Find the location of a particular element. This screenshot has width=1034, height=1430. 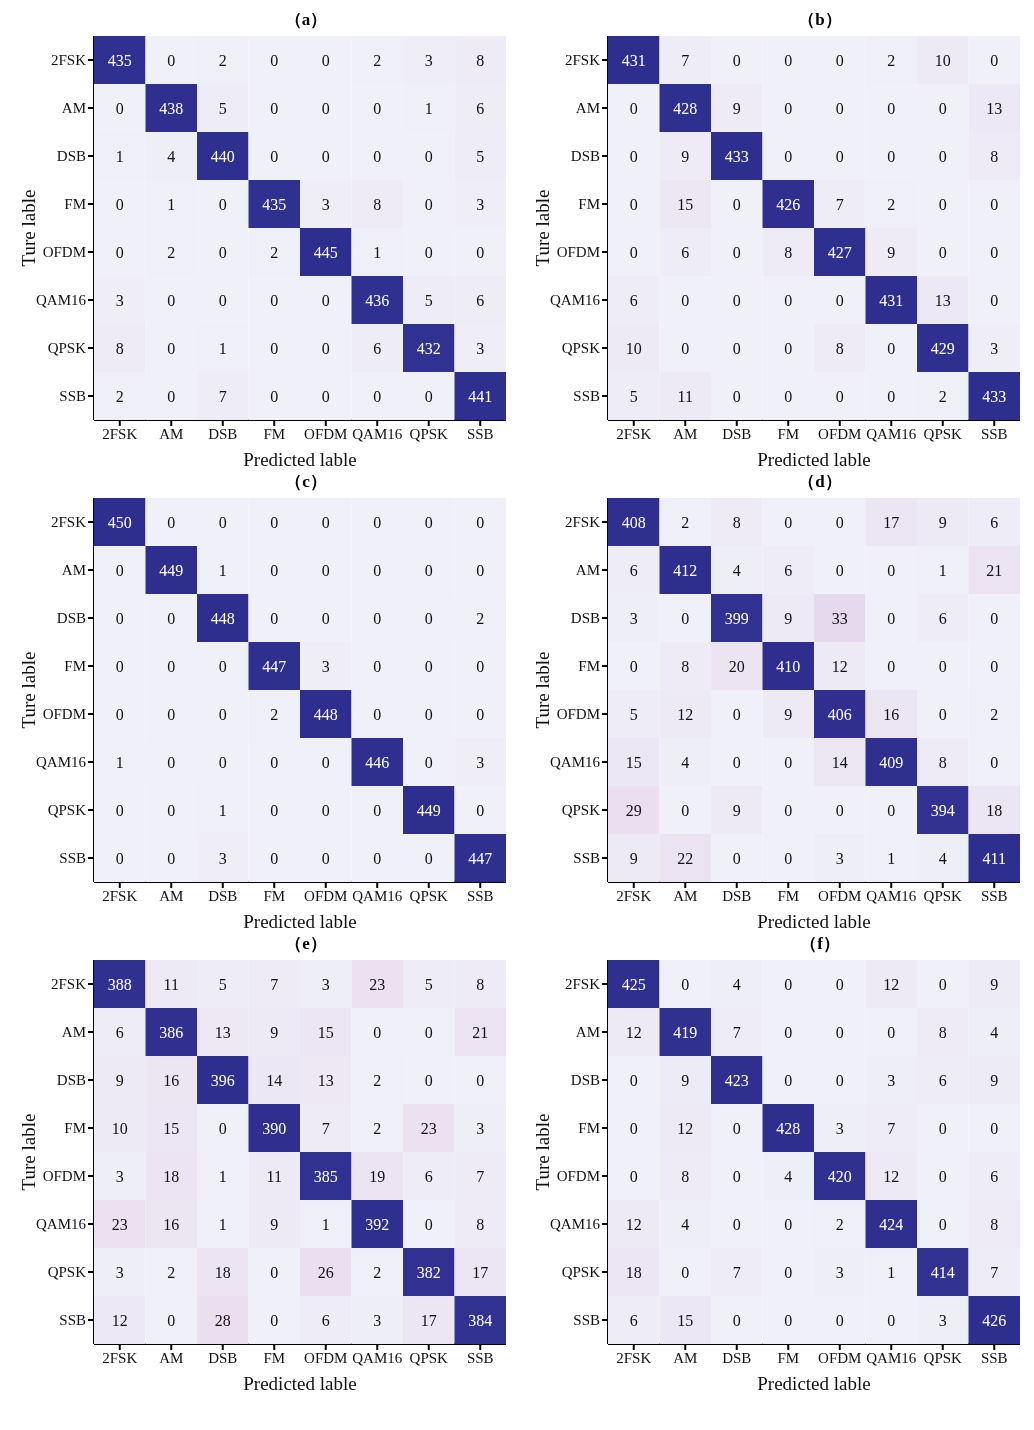

data-label: 399 is located at coordinates (736, 618).